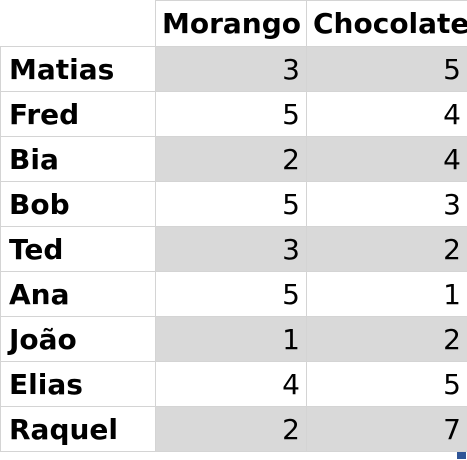 This screenshot has width=467, height=460. I want to click on header-row: Morango Chocolate, so click(233, 23).